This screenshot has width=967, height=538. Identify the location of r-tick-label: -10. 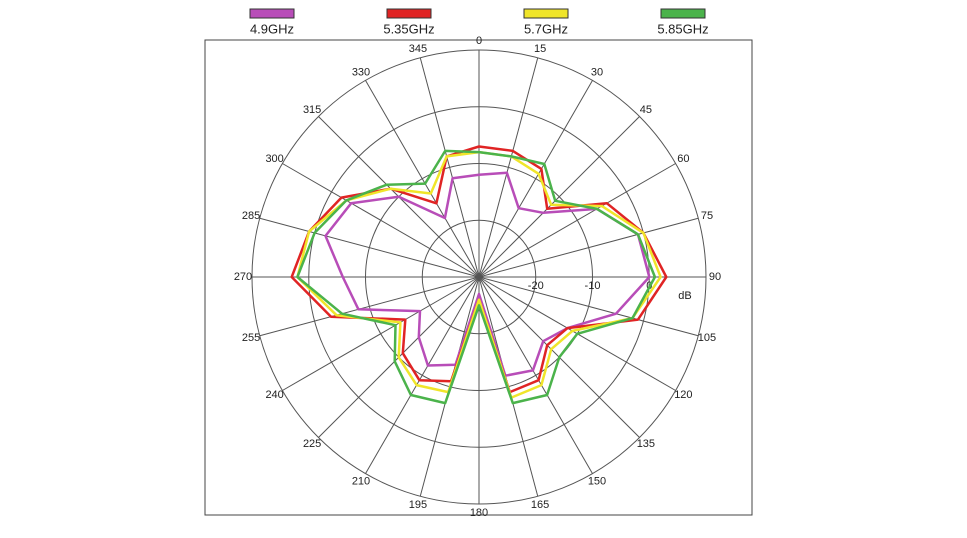
(593, 286).